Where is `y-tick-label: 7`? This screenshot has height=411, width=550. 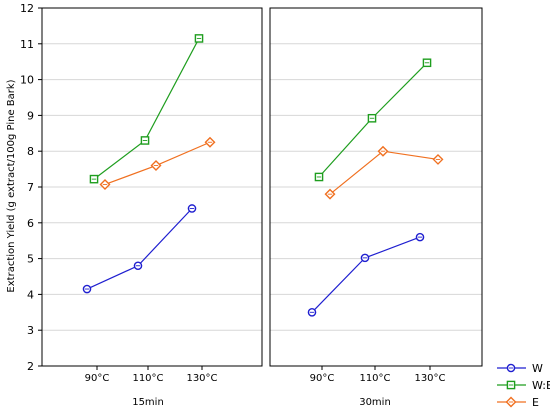
y-tick-label: 7 is located at coordinates (30, 187).